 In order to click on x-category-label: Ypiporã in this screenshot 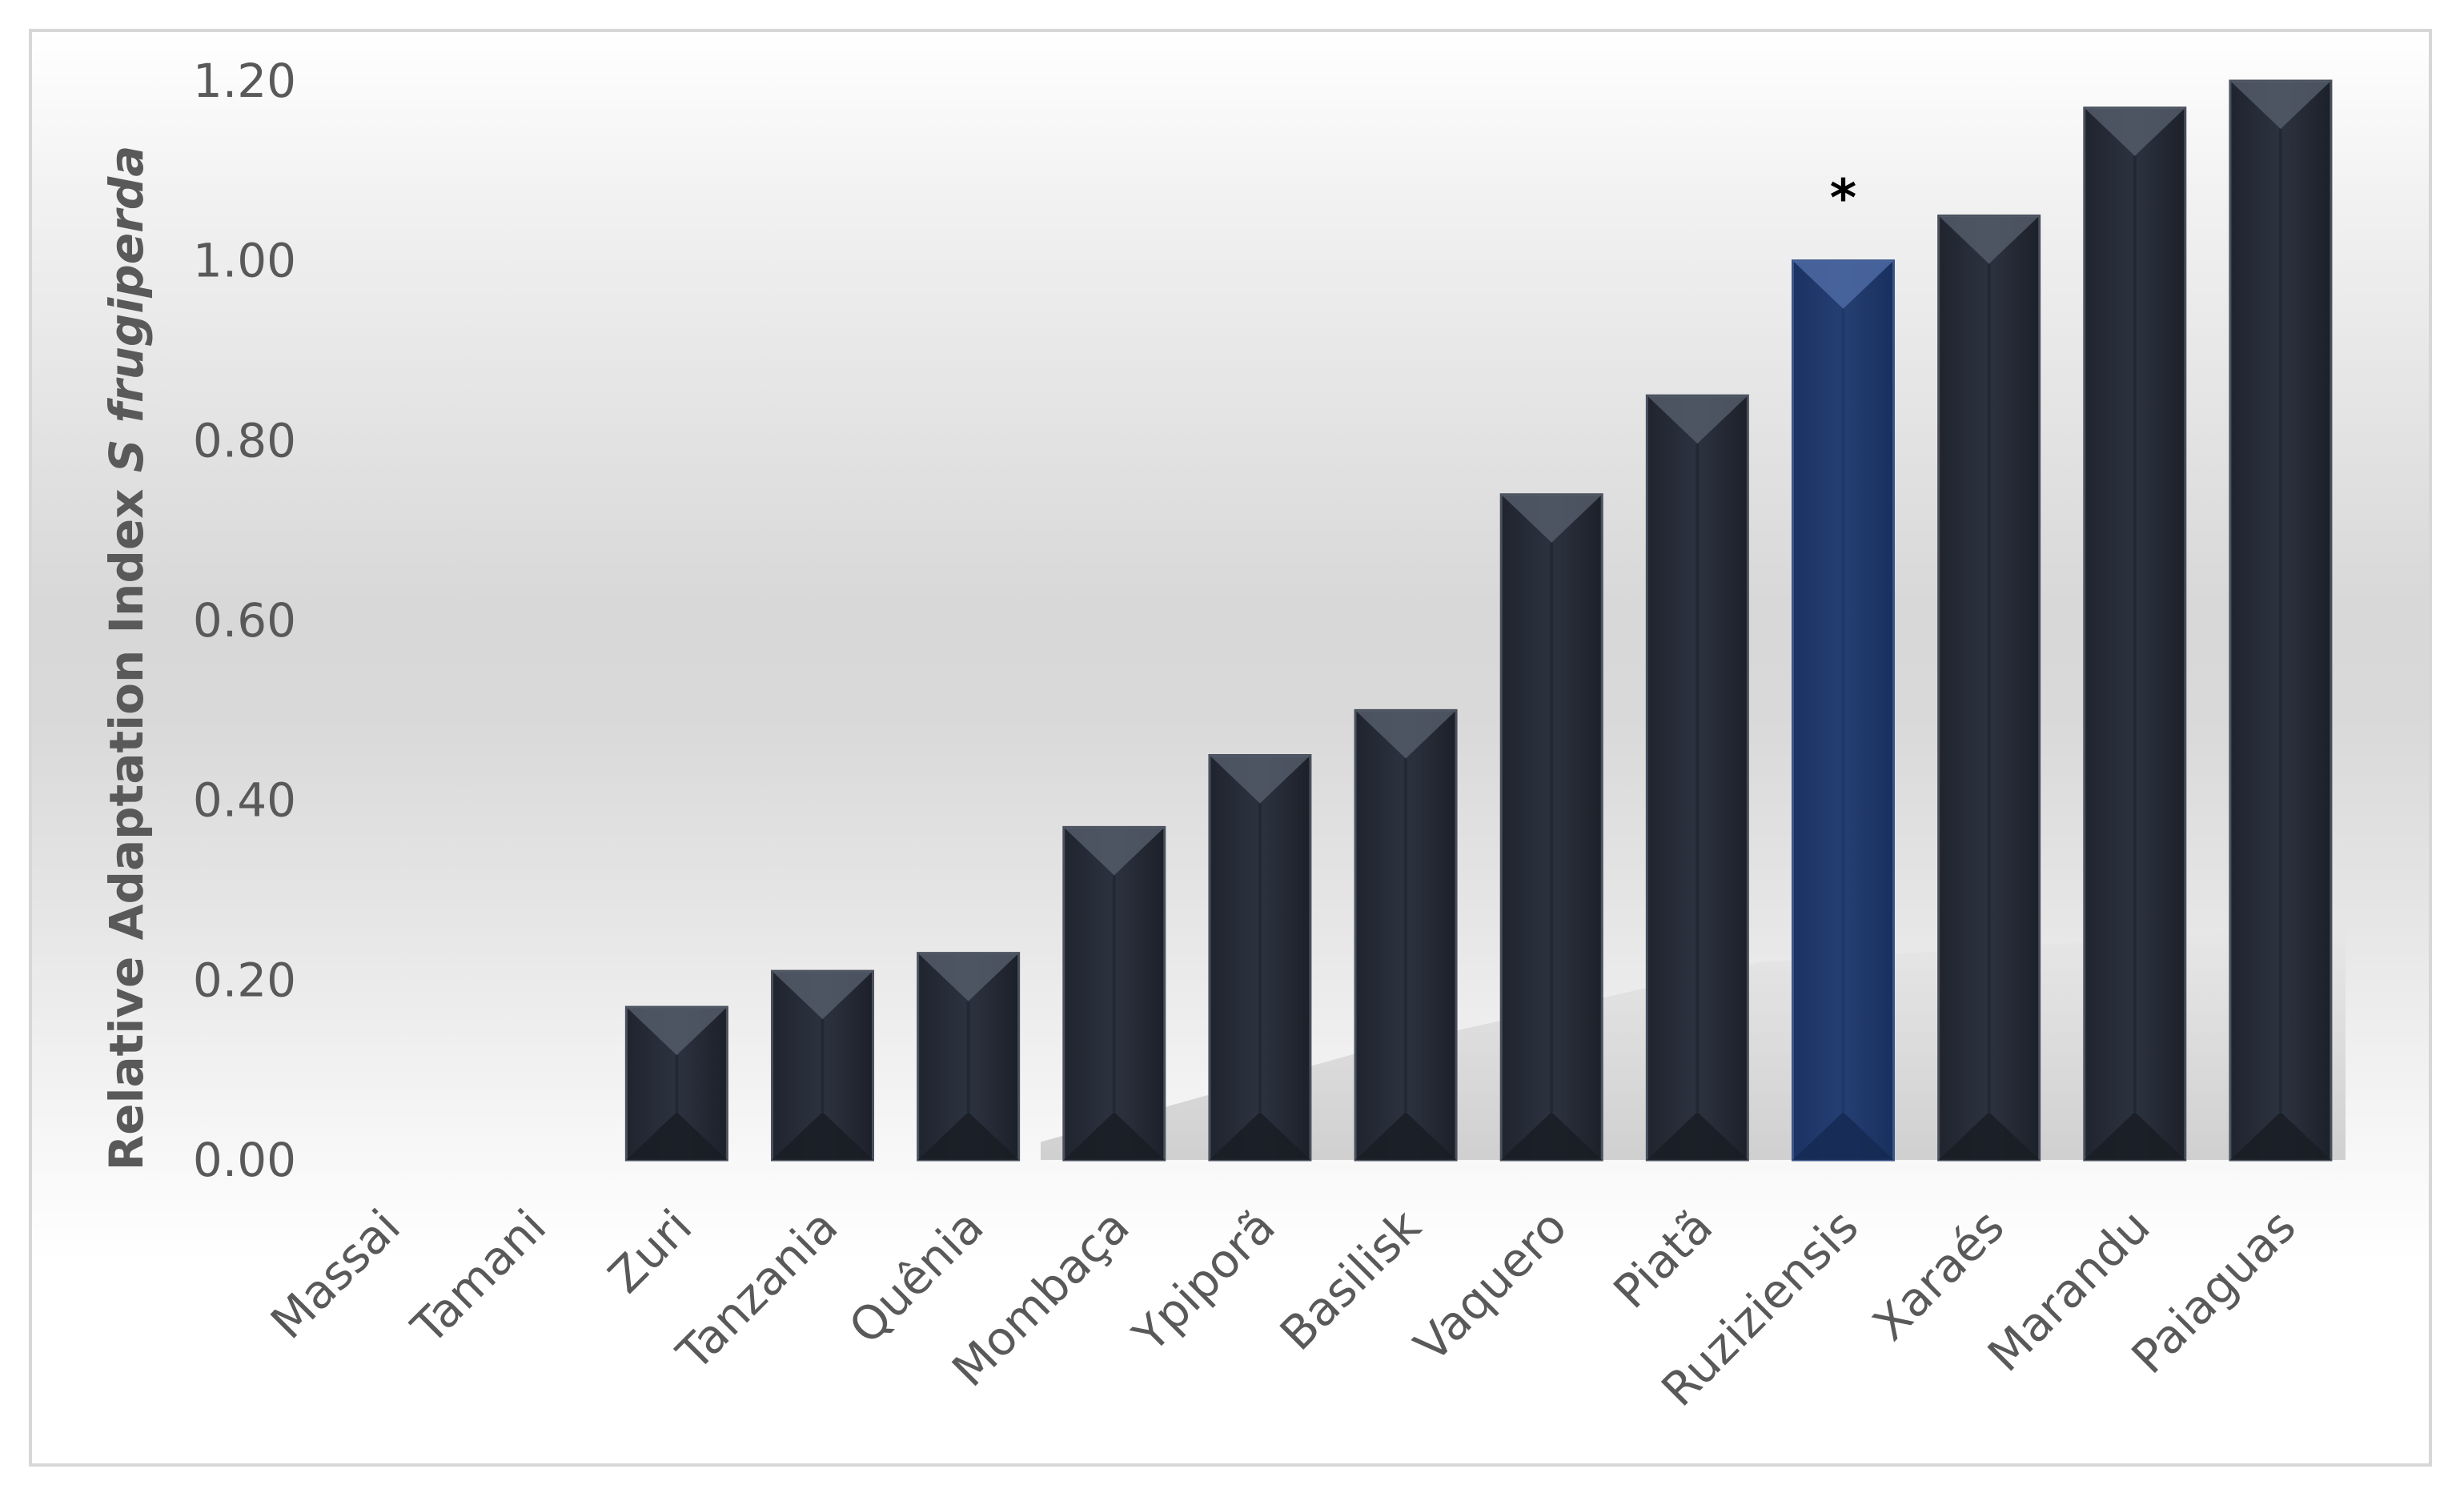, I will do `click(1203, 1281)`.